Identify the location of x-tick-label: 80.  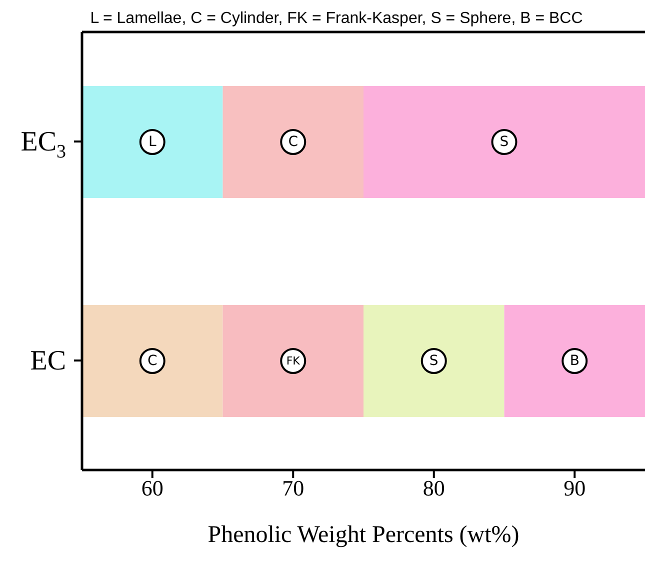
(433, 488).